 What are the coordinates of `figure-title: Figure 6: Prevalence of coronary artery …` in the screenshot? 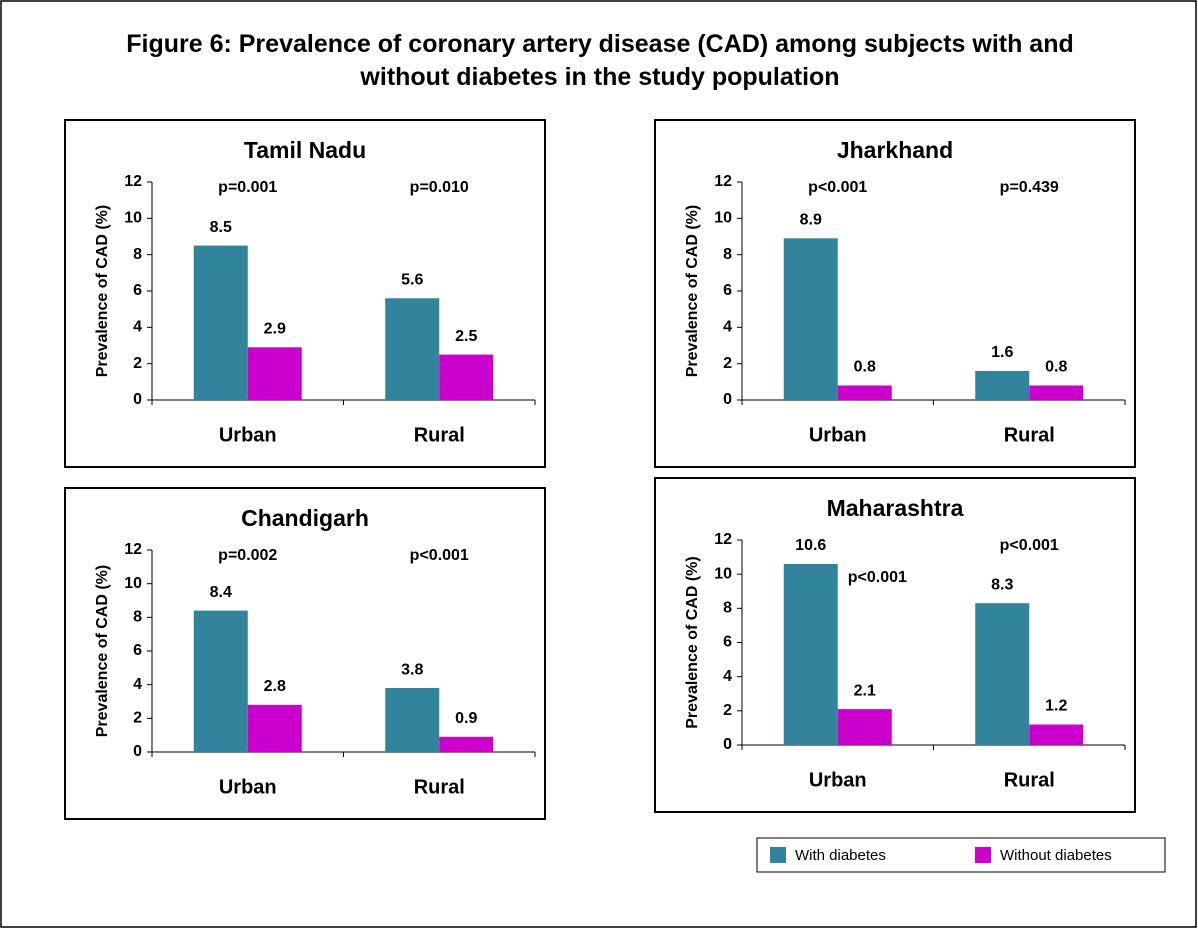 It's located at (600, 60).